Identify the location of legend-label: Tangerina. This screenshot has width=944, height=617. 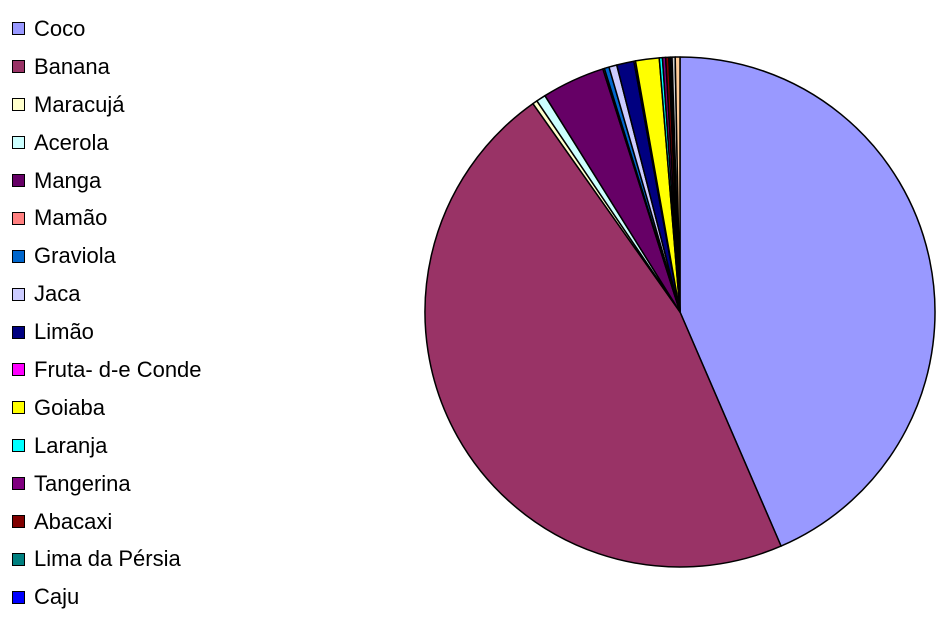
(82, 483).